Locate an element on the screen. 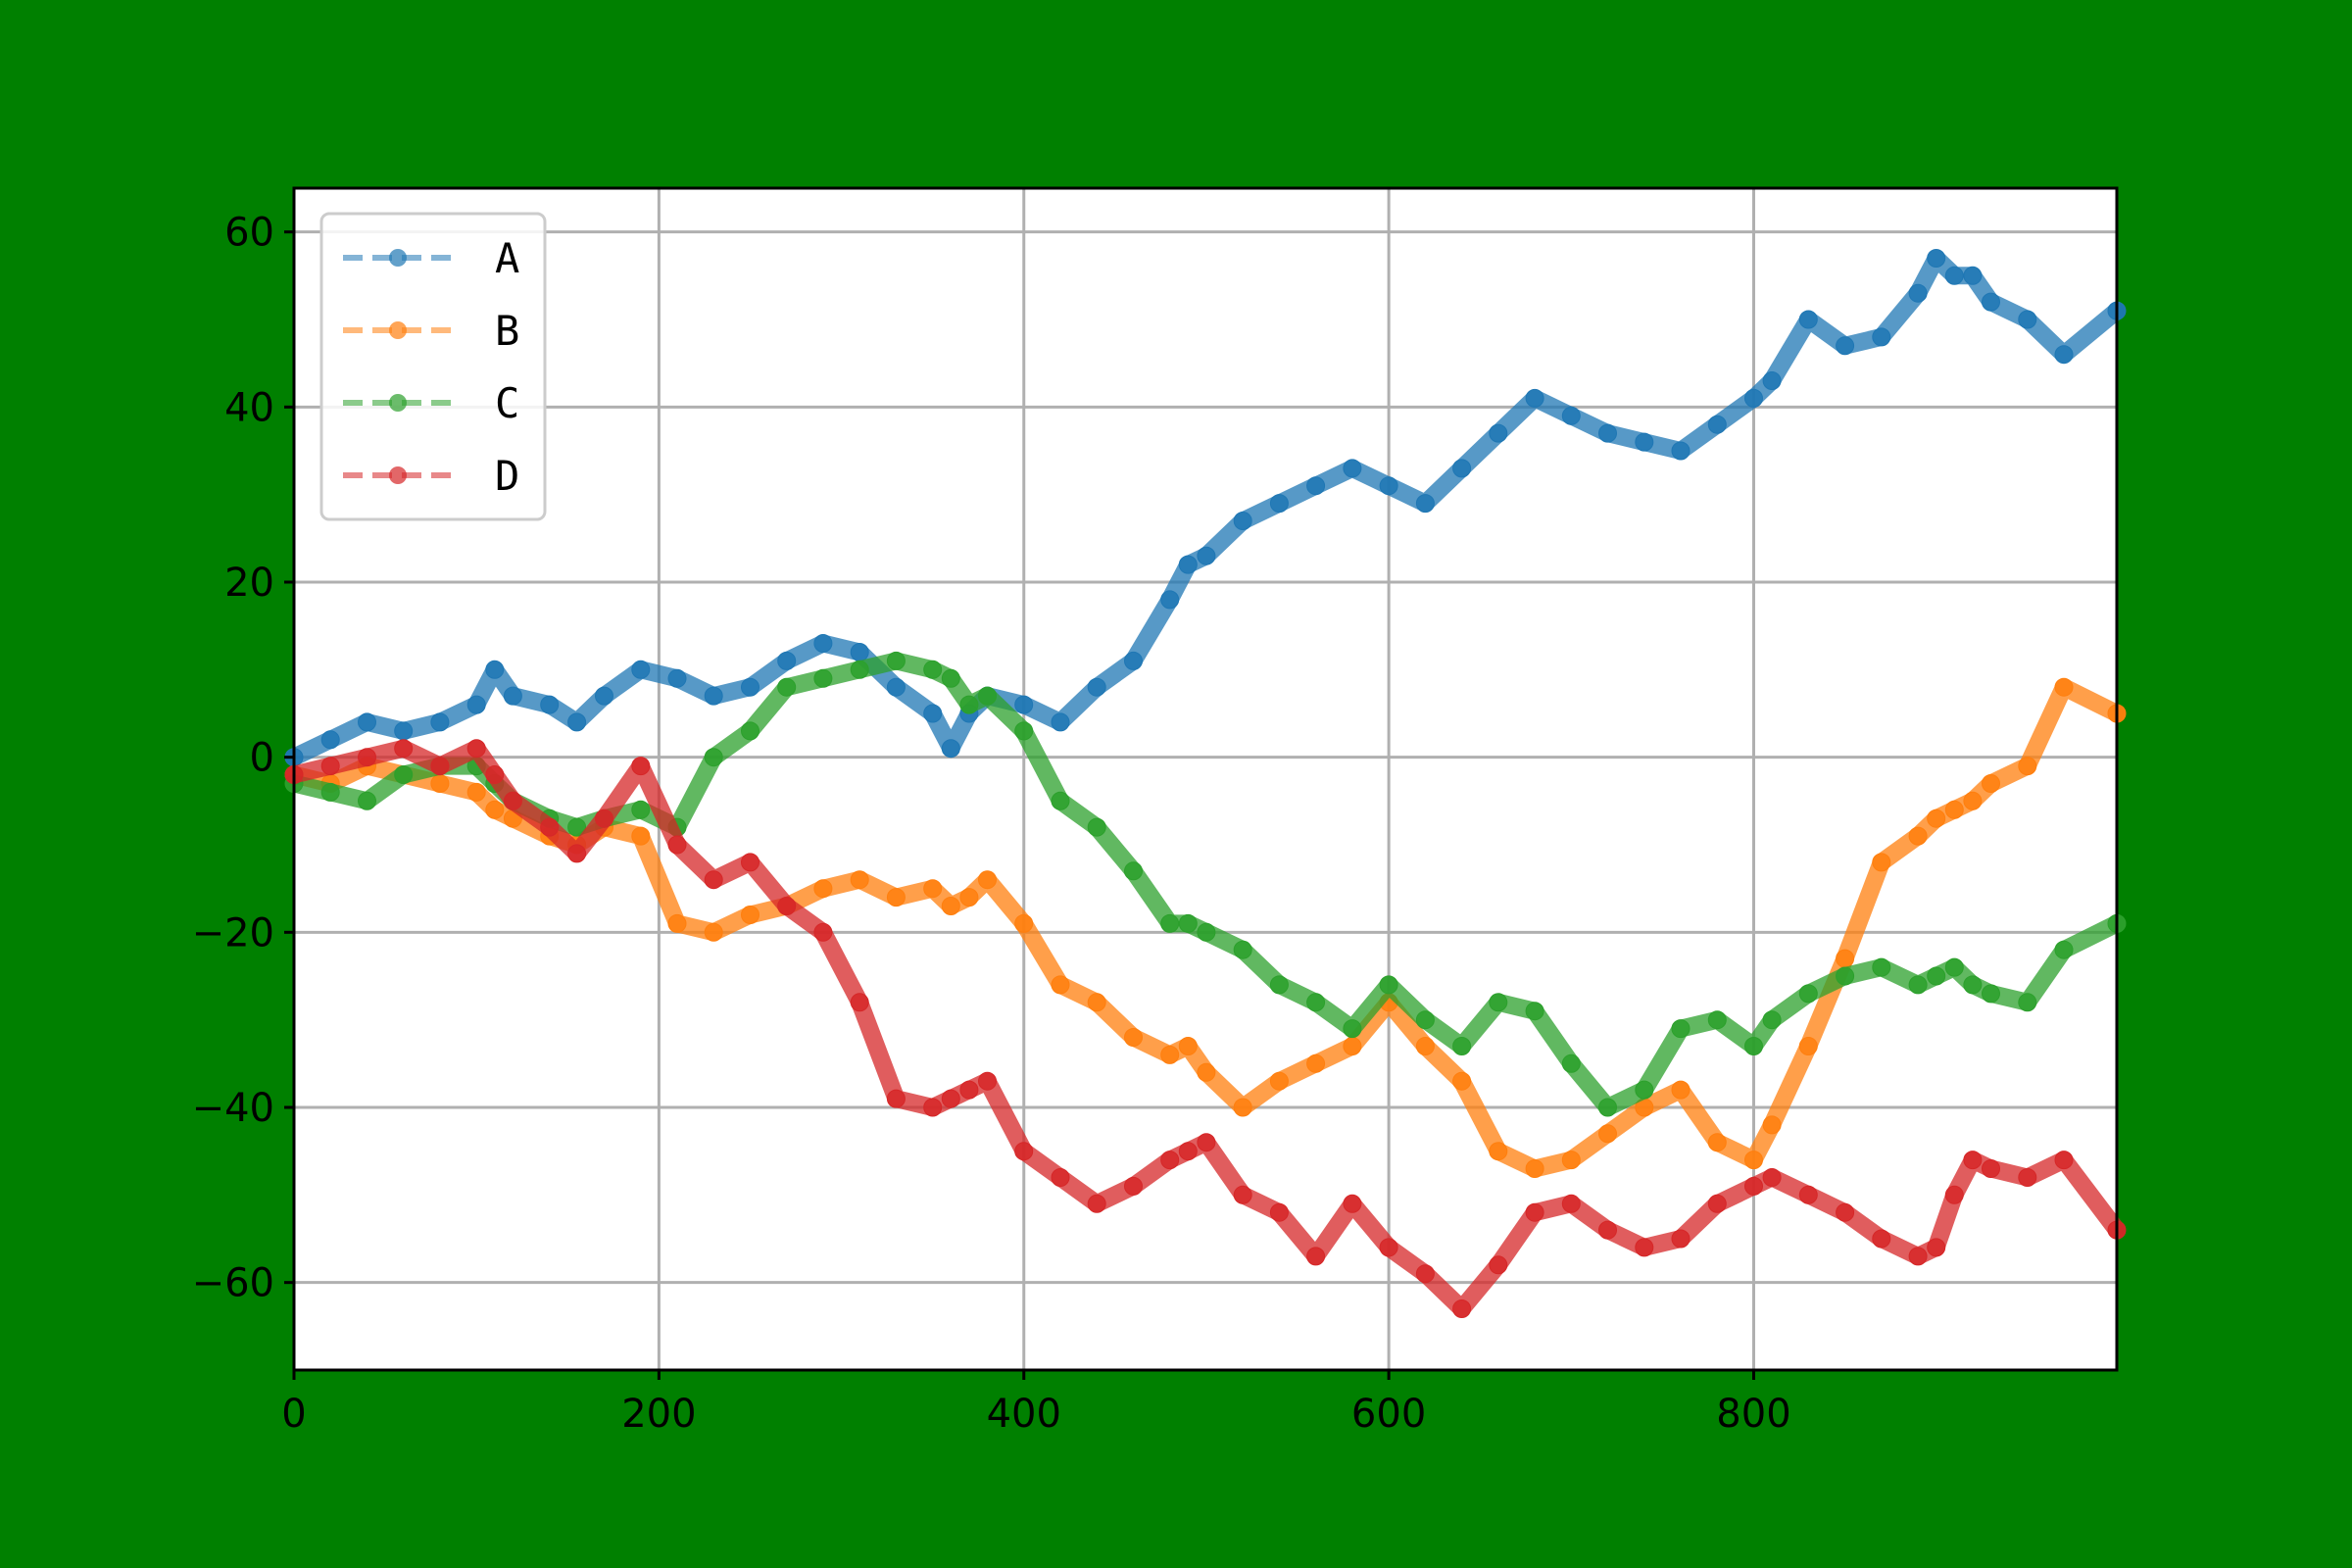 Image resolution: width=2352 pixels, height=1568 pixels. legend-item-b: B is located at coordinates (431, 331).